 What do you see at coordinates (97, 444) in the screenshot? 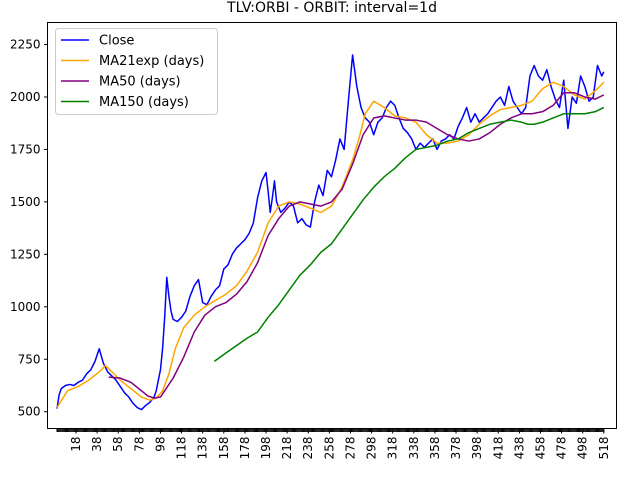
I see `x-tick-label: 38` at bounding box center [97, 444].